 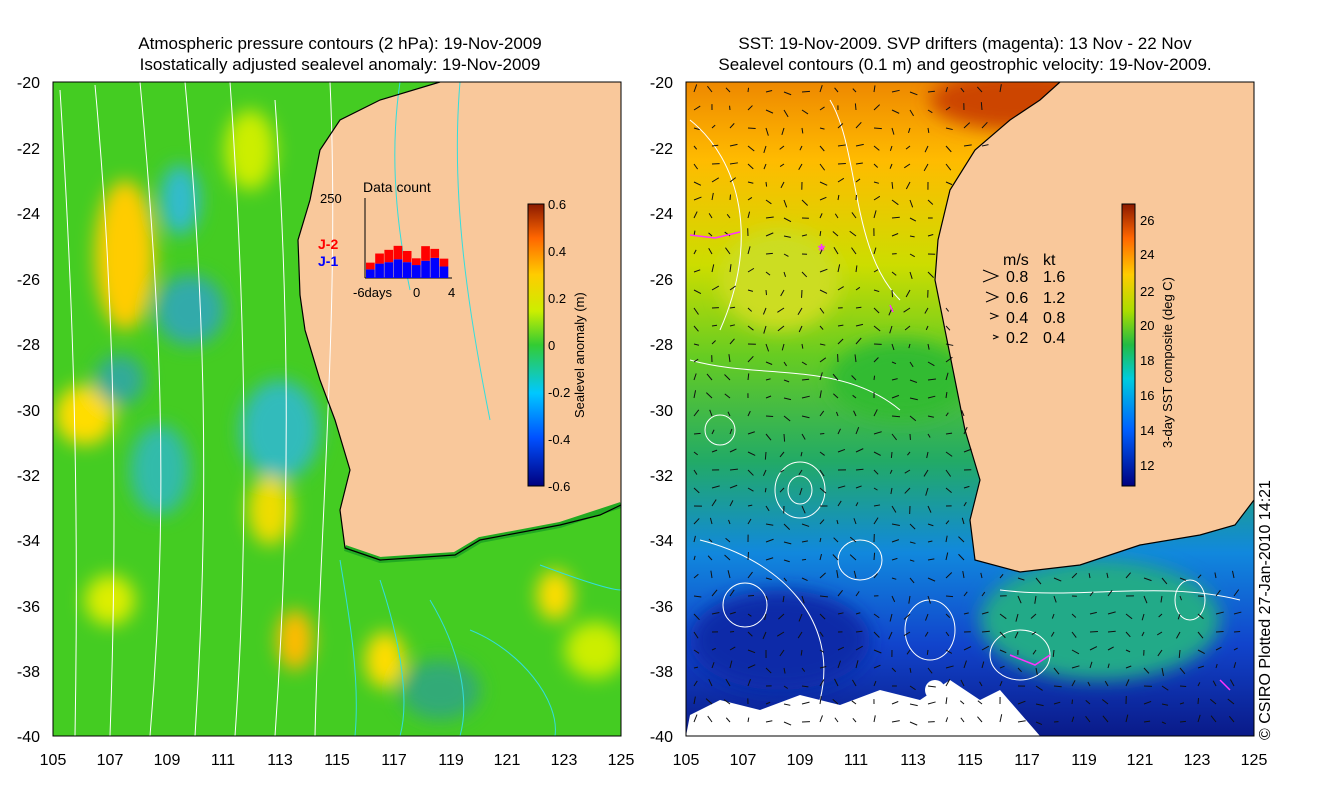 I want to click on sst-land-mass, so click(x=1094, y=327).